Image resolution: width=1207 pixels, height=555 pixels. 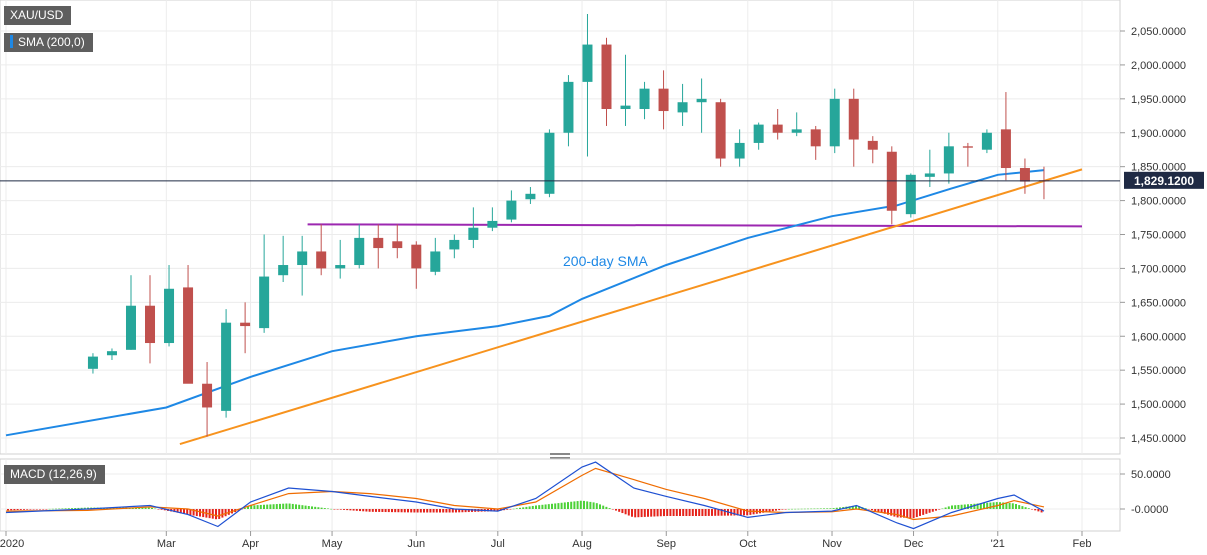 What do you see at coordinates (1149, 510) in the screenshot?
I see `macd-tick-label: -0.0000` at bounding box center [1149, 510].